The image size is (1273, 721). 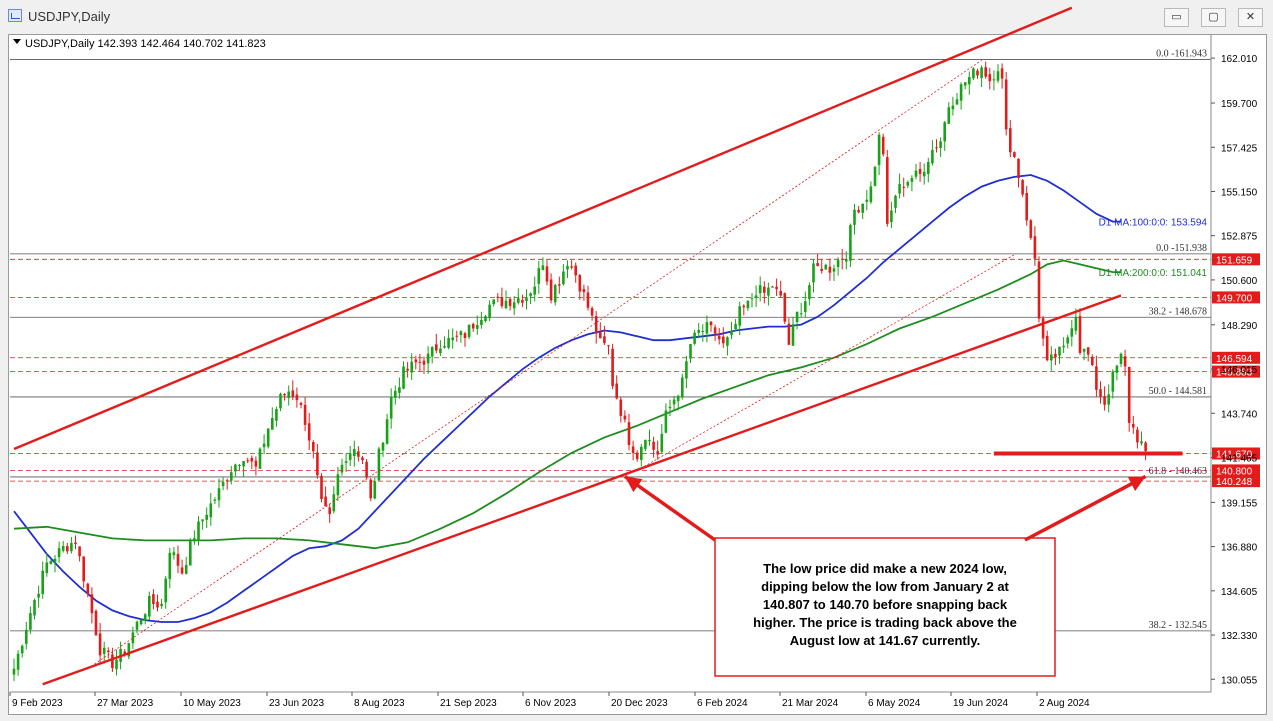 I want to click on price-marker-label: 145.883, so click(x=1234, y=373).